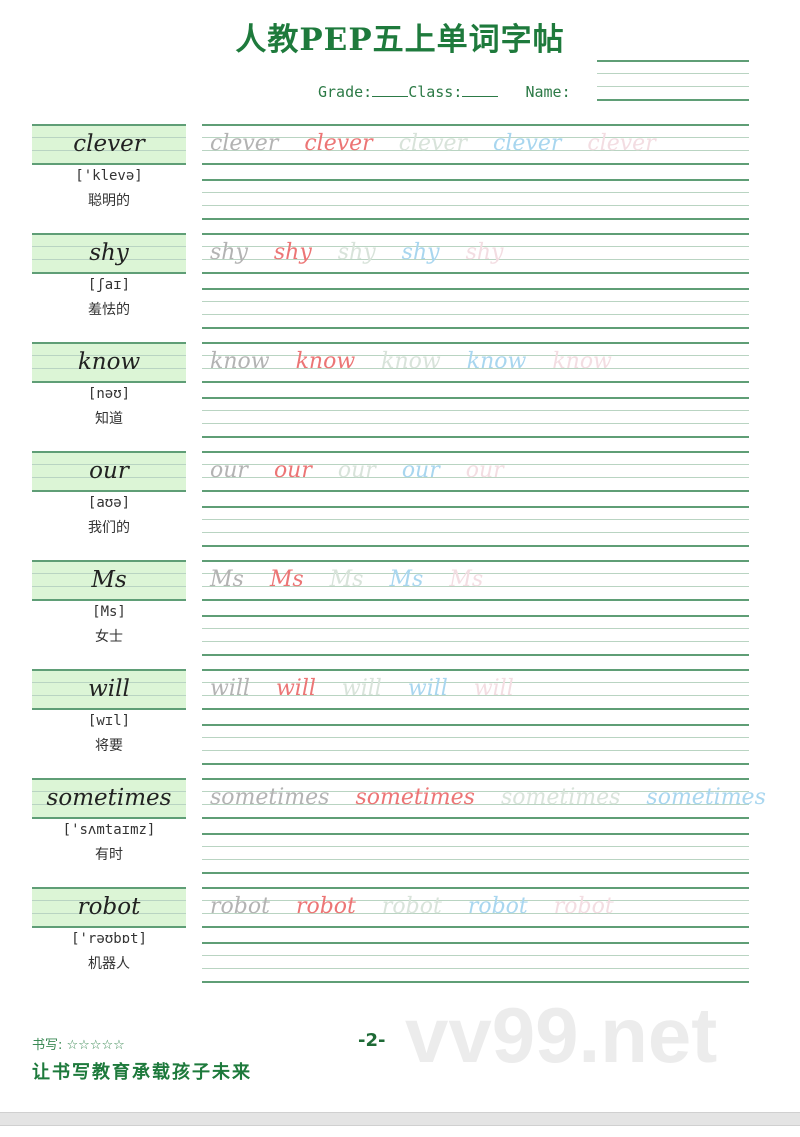 Image resolution: width=800 pixels, height=1137 pixels. What do you see at coordinates (109, 830) in the screenshot?
I see `phonetic: ['sʌmtaɪmz]` at bounding box center [109, 830].